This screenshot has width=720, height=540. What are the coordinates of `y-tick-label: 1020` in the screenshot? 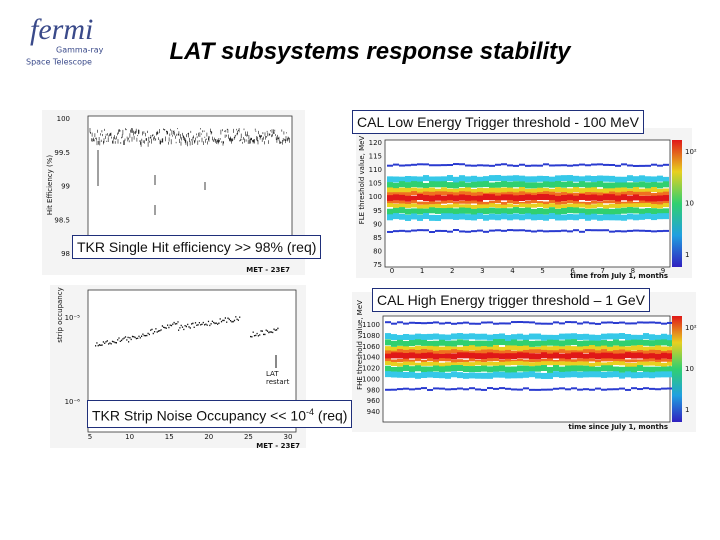 It's located at (371, 369).